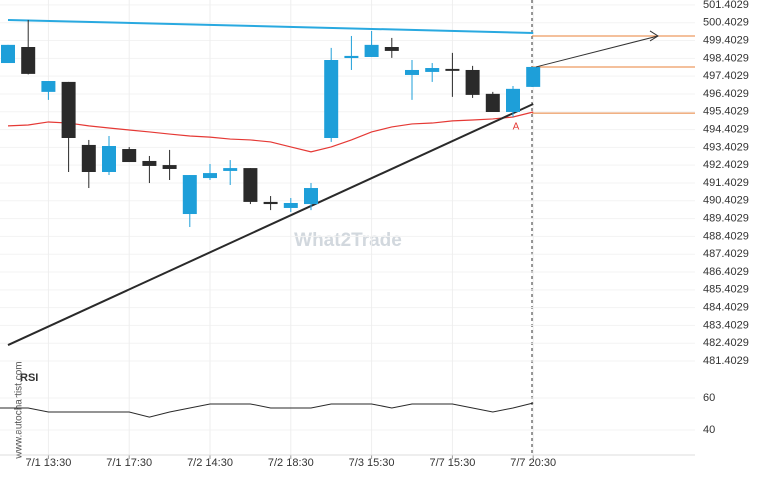  I want to click on y-tick-label: 484.4029, so click(726, 308).